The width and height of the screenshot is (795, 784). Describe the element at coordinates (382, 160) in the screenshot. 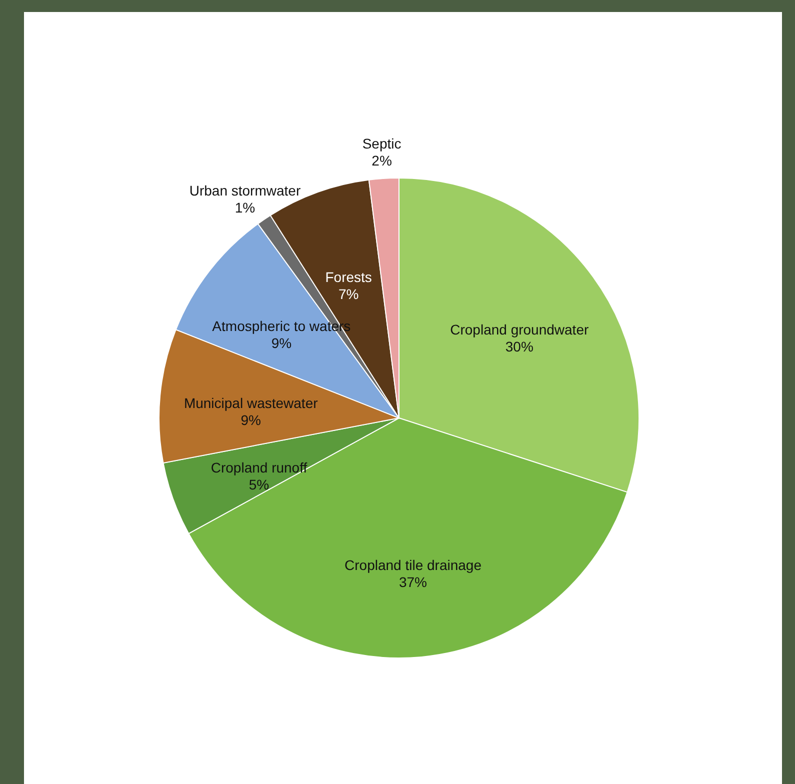

I see `data-label: 2%` at that location.